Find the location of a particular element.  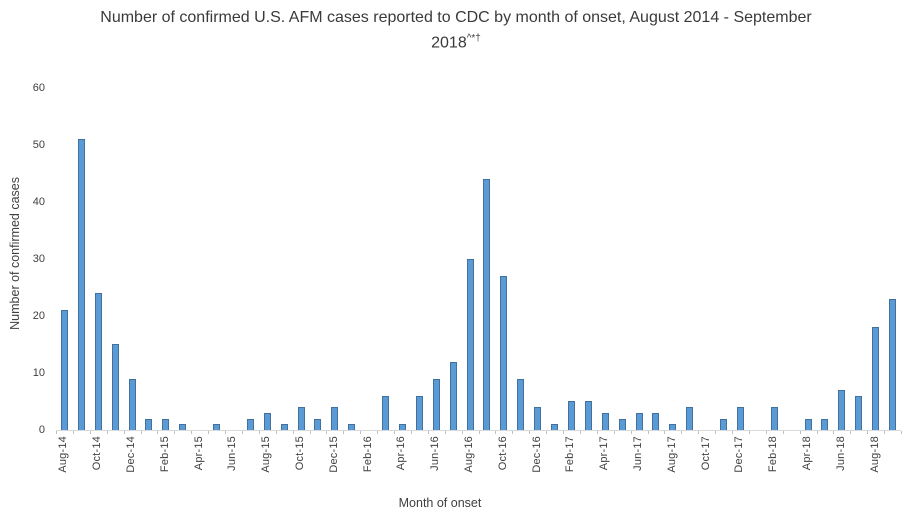

x-tick-label: Apr-17 is located at coordinates (604, 453).